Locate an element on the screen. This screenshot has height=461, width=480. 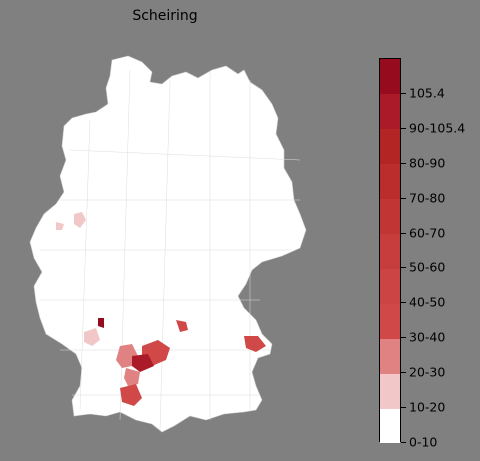
colorbar-label: 20-30 is located at coordinates (427, 372).